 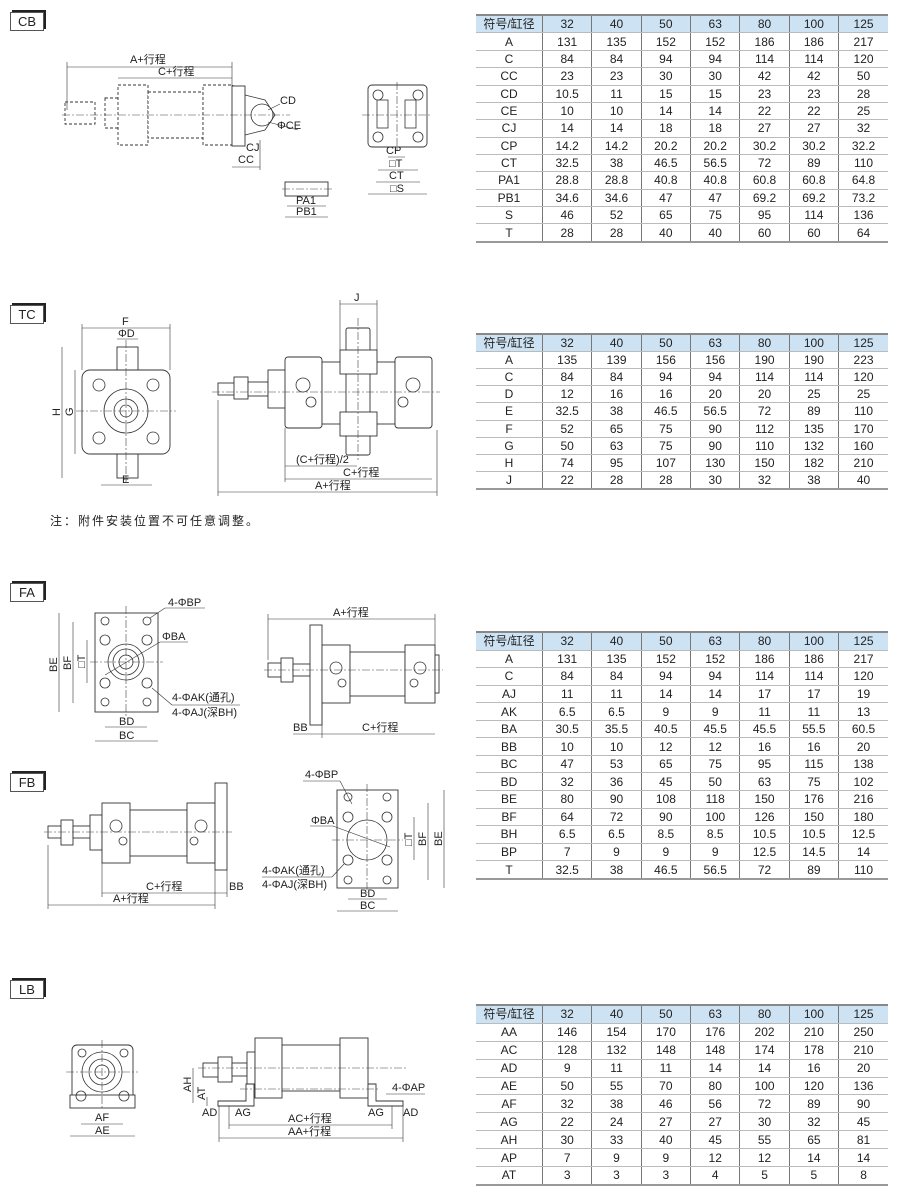 What do you see at coordinates (616, 711) in the screenshot?
I see `table-cell: 6.5` at bounding box center [616, 711].